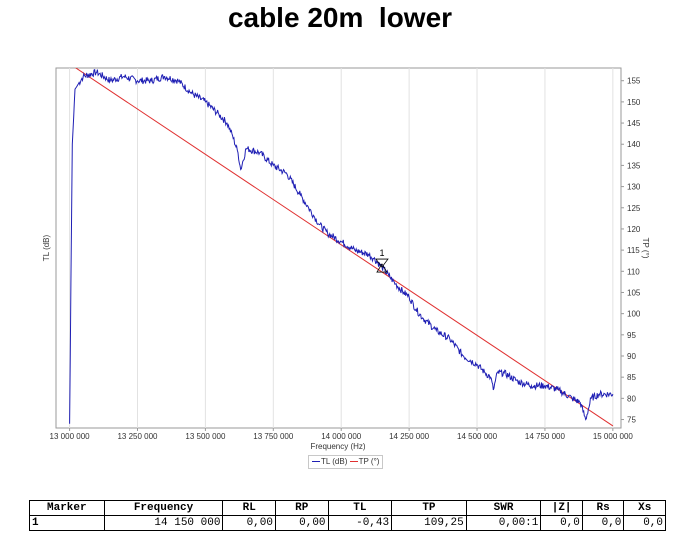 This screenshot has height=542, width=680. Describe the element at coordinates (634, 314) in the screenshot. I see `y-tick-label: 100` at that location.